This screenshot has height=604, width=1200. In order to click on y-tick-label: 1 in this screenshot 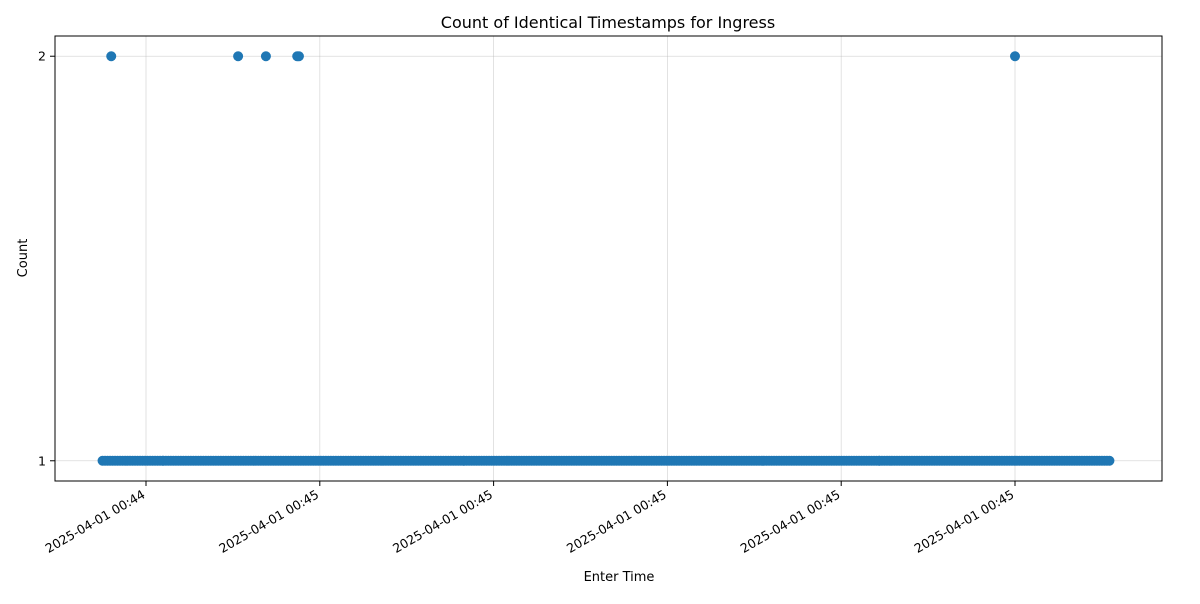, I will do `click(42, 460)`.